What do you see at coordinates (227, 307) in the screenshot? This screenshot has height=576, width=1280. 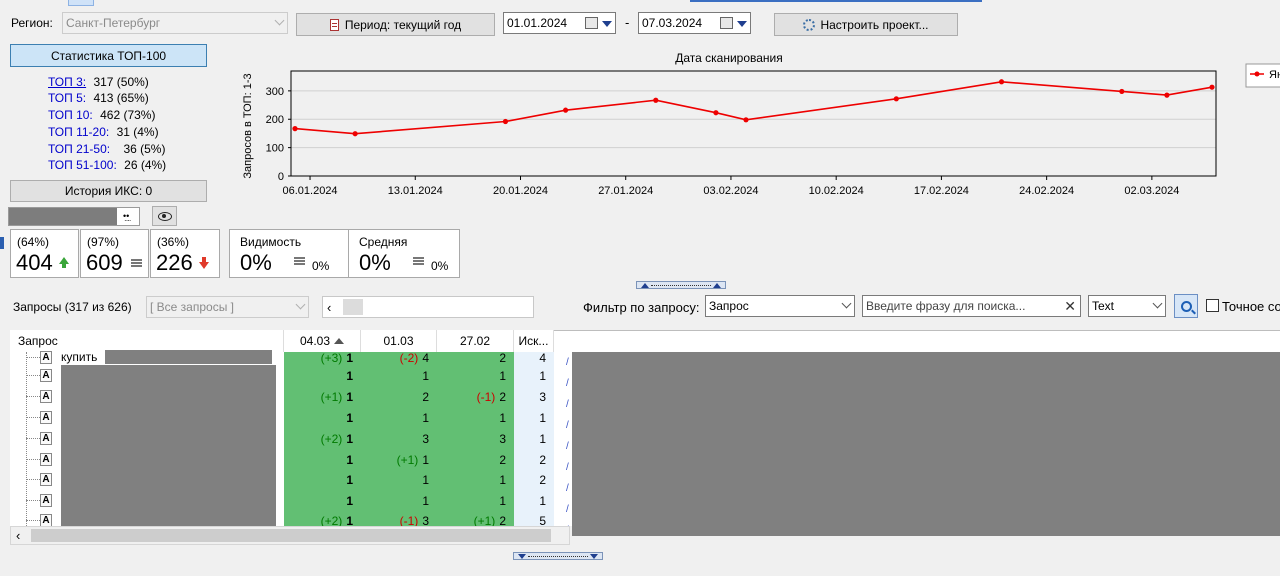 I see `queries-filter-select: [ Все запросы ]` at bounding box center [227, 307].